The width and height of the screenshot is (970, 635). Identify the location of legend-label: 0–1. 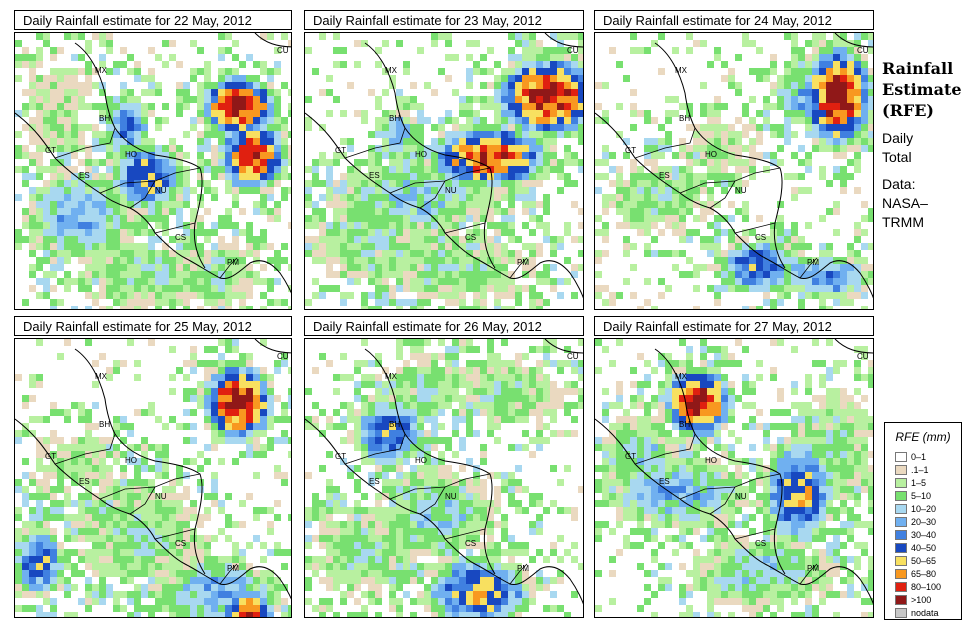
(919, 457).